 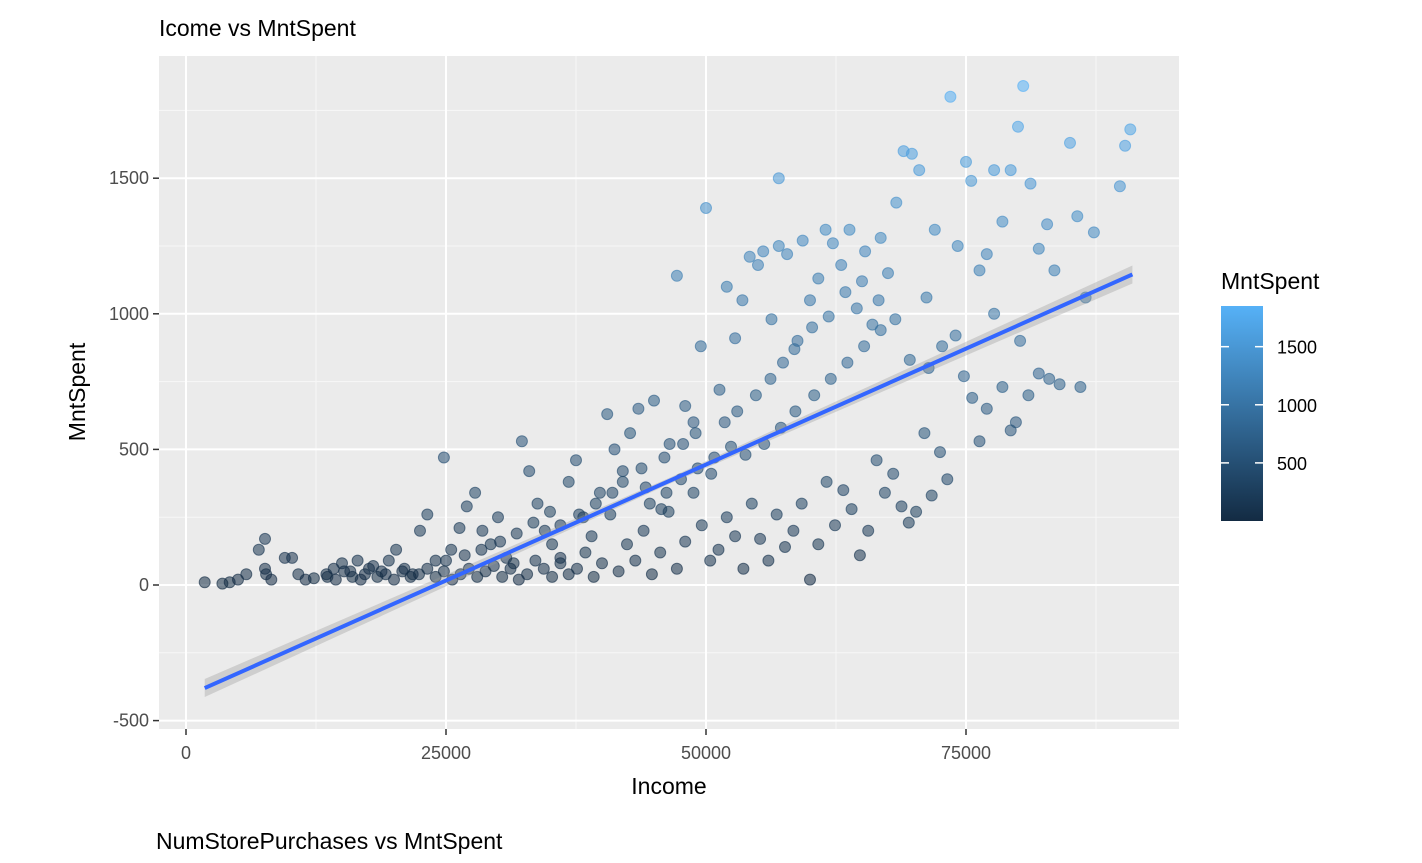 I want to click on colorbar-ticks: 500 1000 1500, so click(x=1269, y=406).